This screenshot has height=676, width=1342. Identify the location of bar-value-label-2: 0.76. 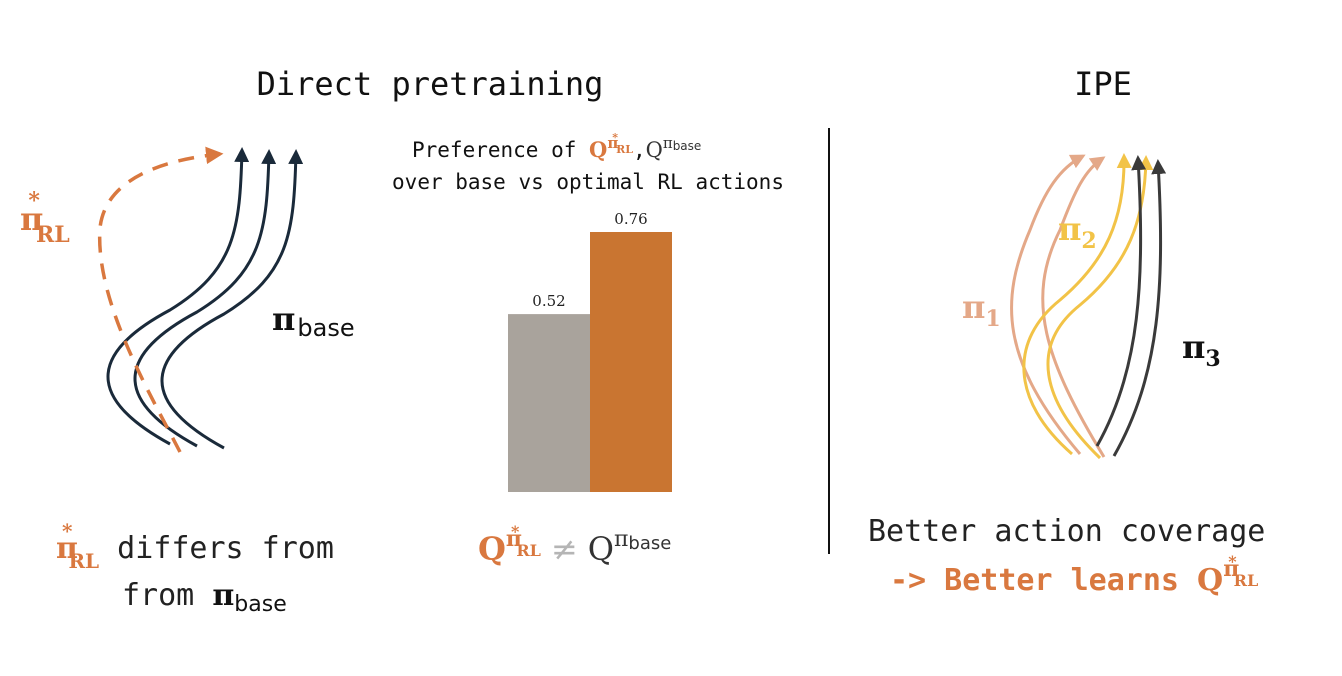
(630, 219).